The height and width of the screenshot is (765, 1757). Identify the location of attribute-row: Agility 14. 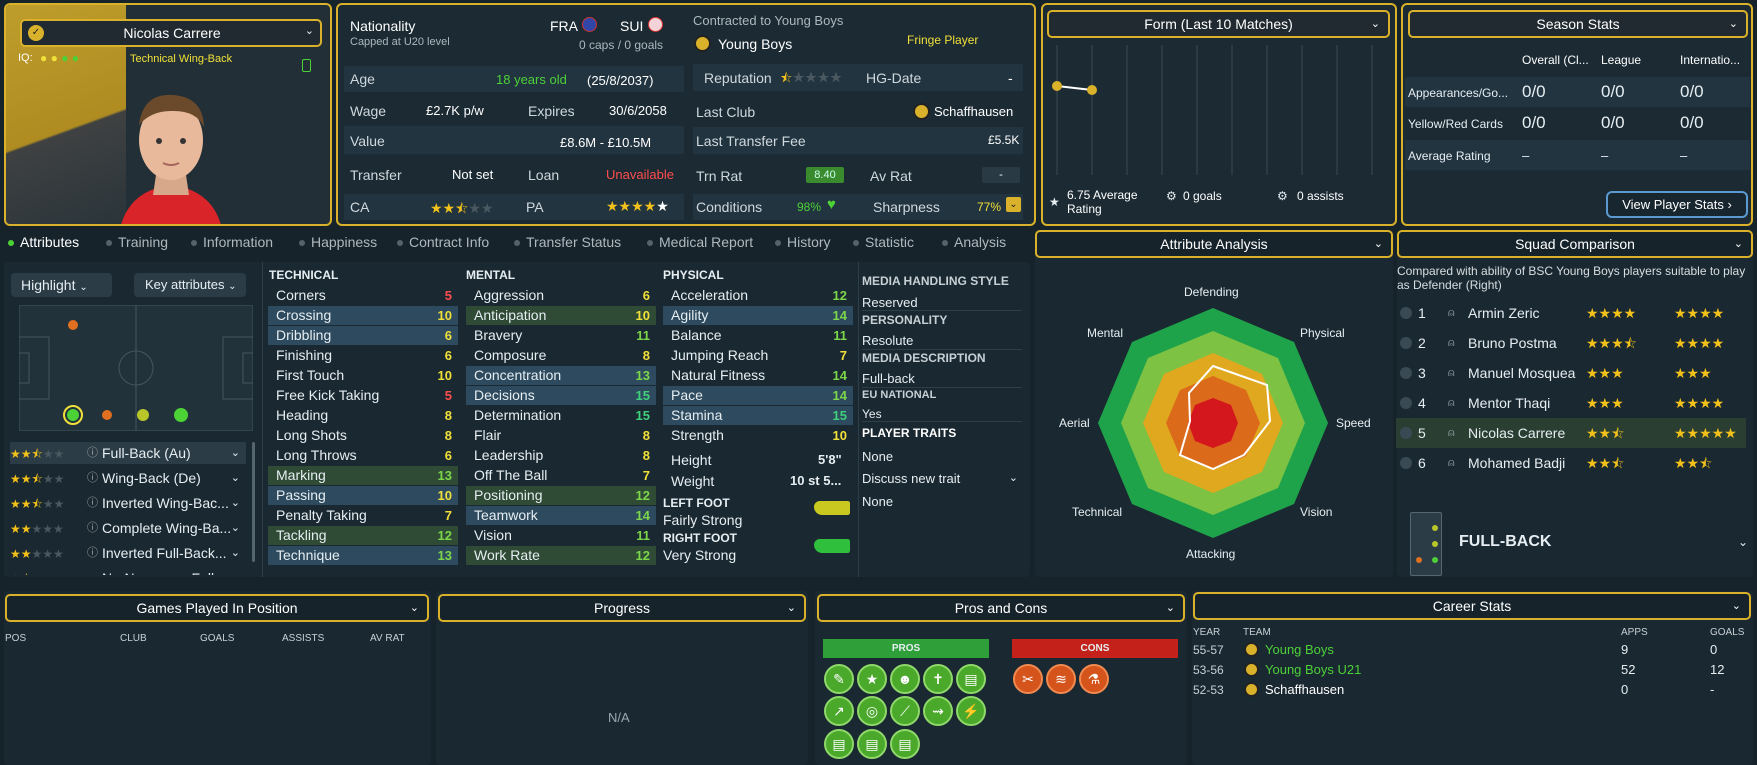
(758, 315).